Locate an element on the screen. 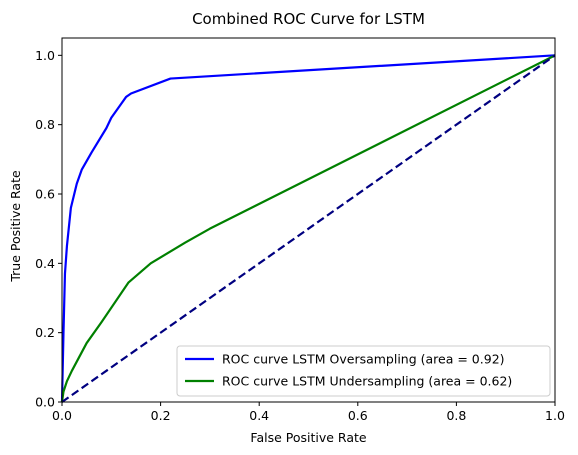 The height and width of the screenshot is (455, 578). y-tick-label: 0.2 is located at coordinates (45, 332).